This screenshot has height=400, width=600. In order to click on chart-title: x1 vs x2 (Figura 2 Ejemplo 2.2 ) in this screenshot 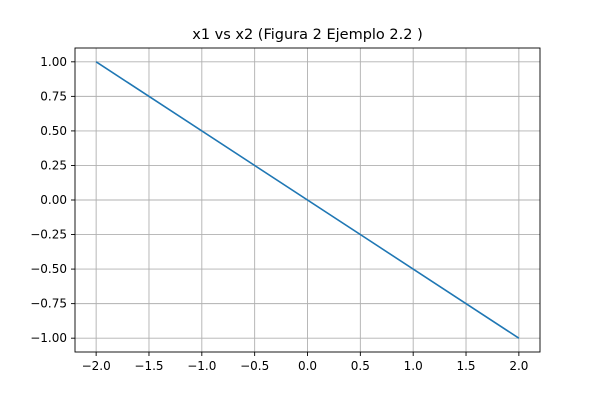, I will do `click(307, 35)`.